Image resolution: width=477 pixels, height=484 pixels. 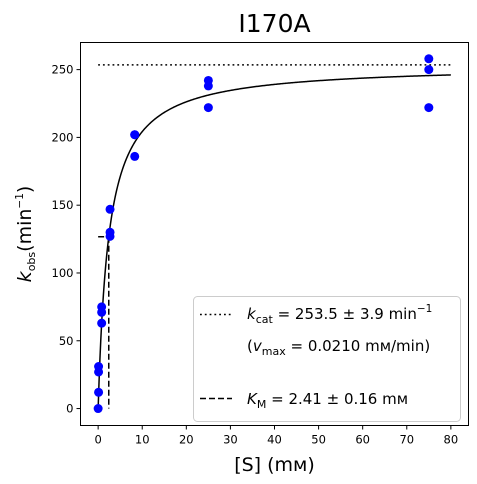 I want to click on y-tick-label: 50, so click(x=66, y=341).